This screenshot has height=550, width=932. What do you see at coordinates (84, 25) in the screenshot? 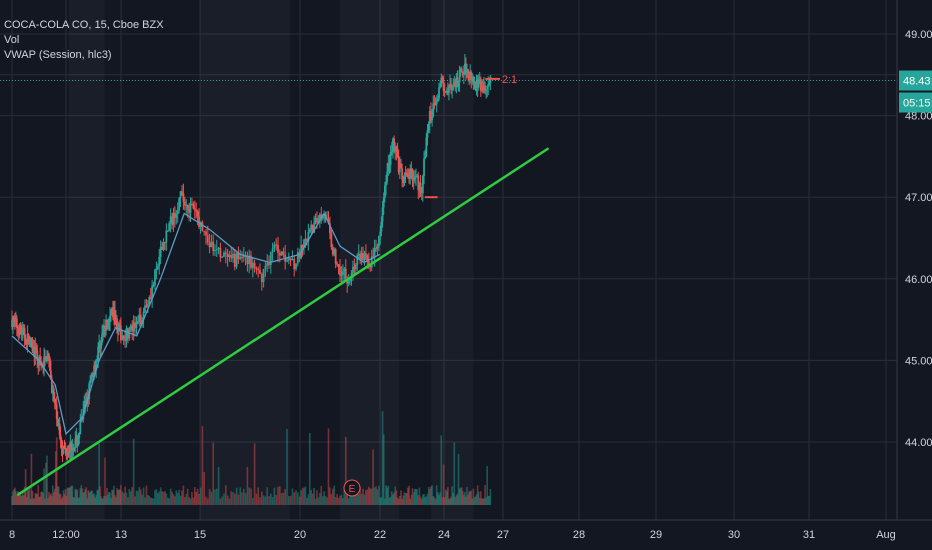
I see `symbol-title: COCA-COLA CO, 15, Cboe BZX` at bounding box center [84, 25].